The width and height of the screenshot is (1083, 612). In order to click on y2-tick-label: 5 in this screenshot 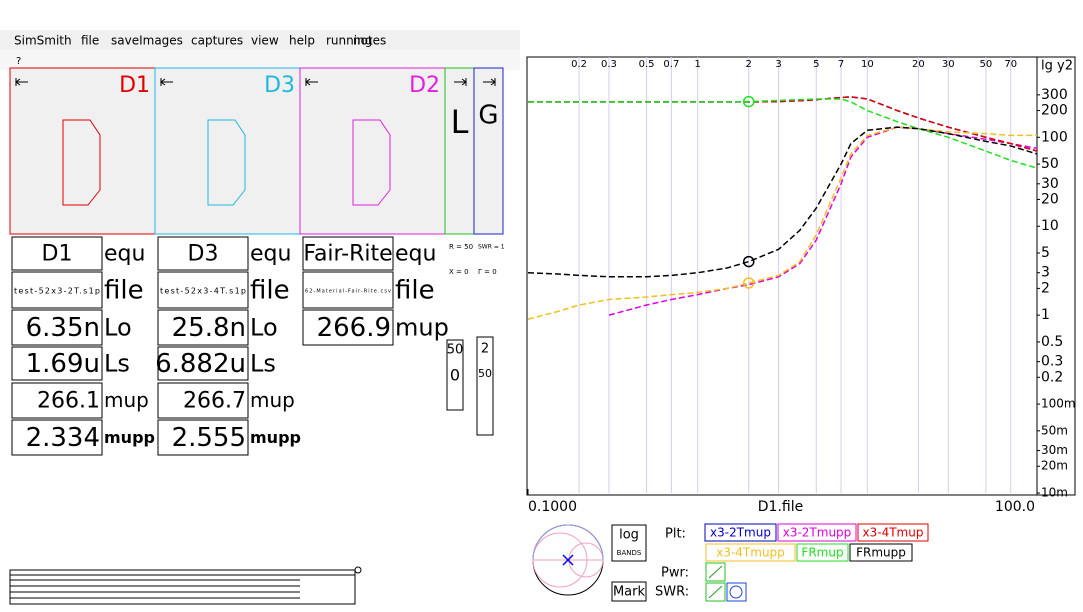, I will do `click(1045, 253)`.